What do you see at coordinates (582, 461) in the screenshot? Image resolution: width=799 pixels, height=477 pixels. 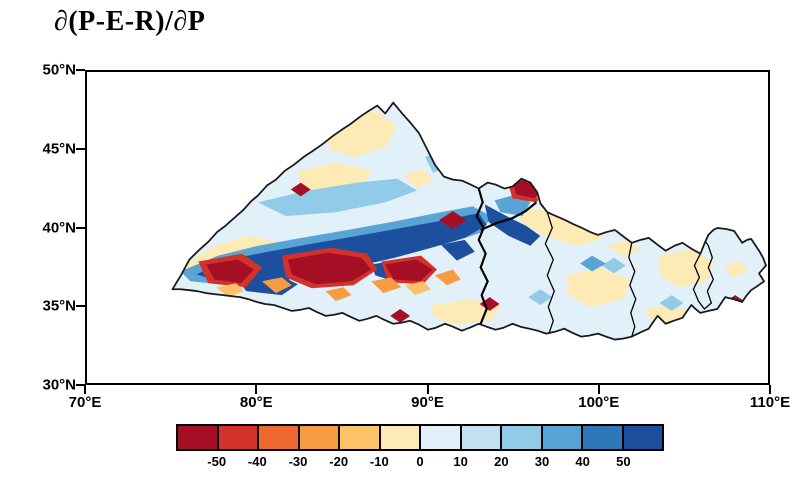 I see `colorbar-tick-label: 40` at bounding box center [582, 461].